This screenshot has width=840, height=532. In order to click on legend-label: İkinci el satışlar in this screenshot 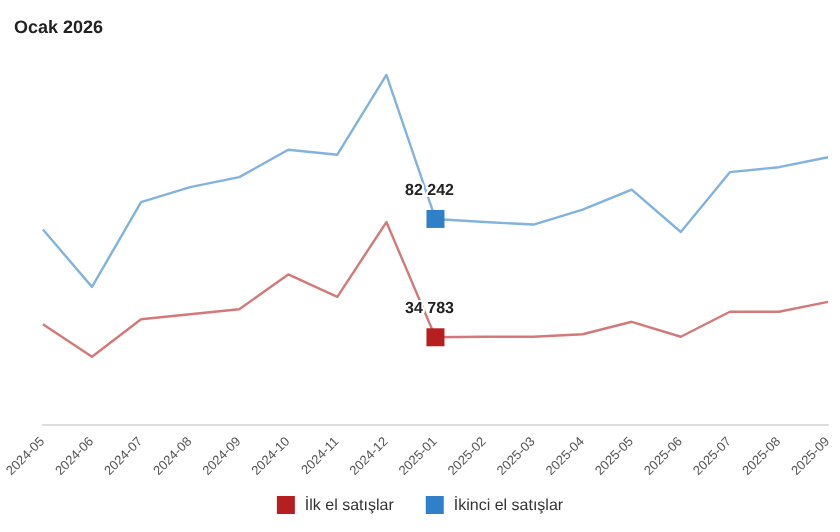, I will do `click(508, 505)`.